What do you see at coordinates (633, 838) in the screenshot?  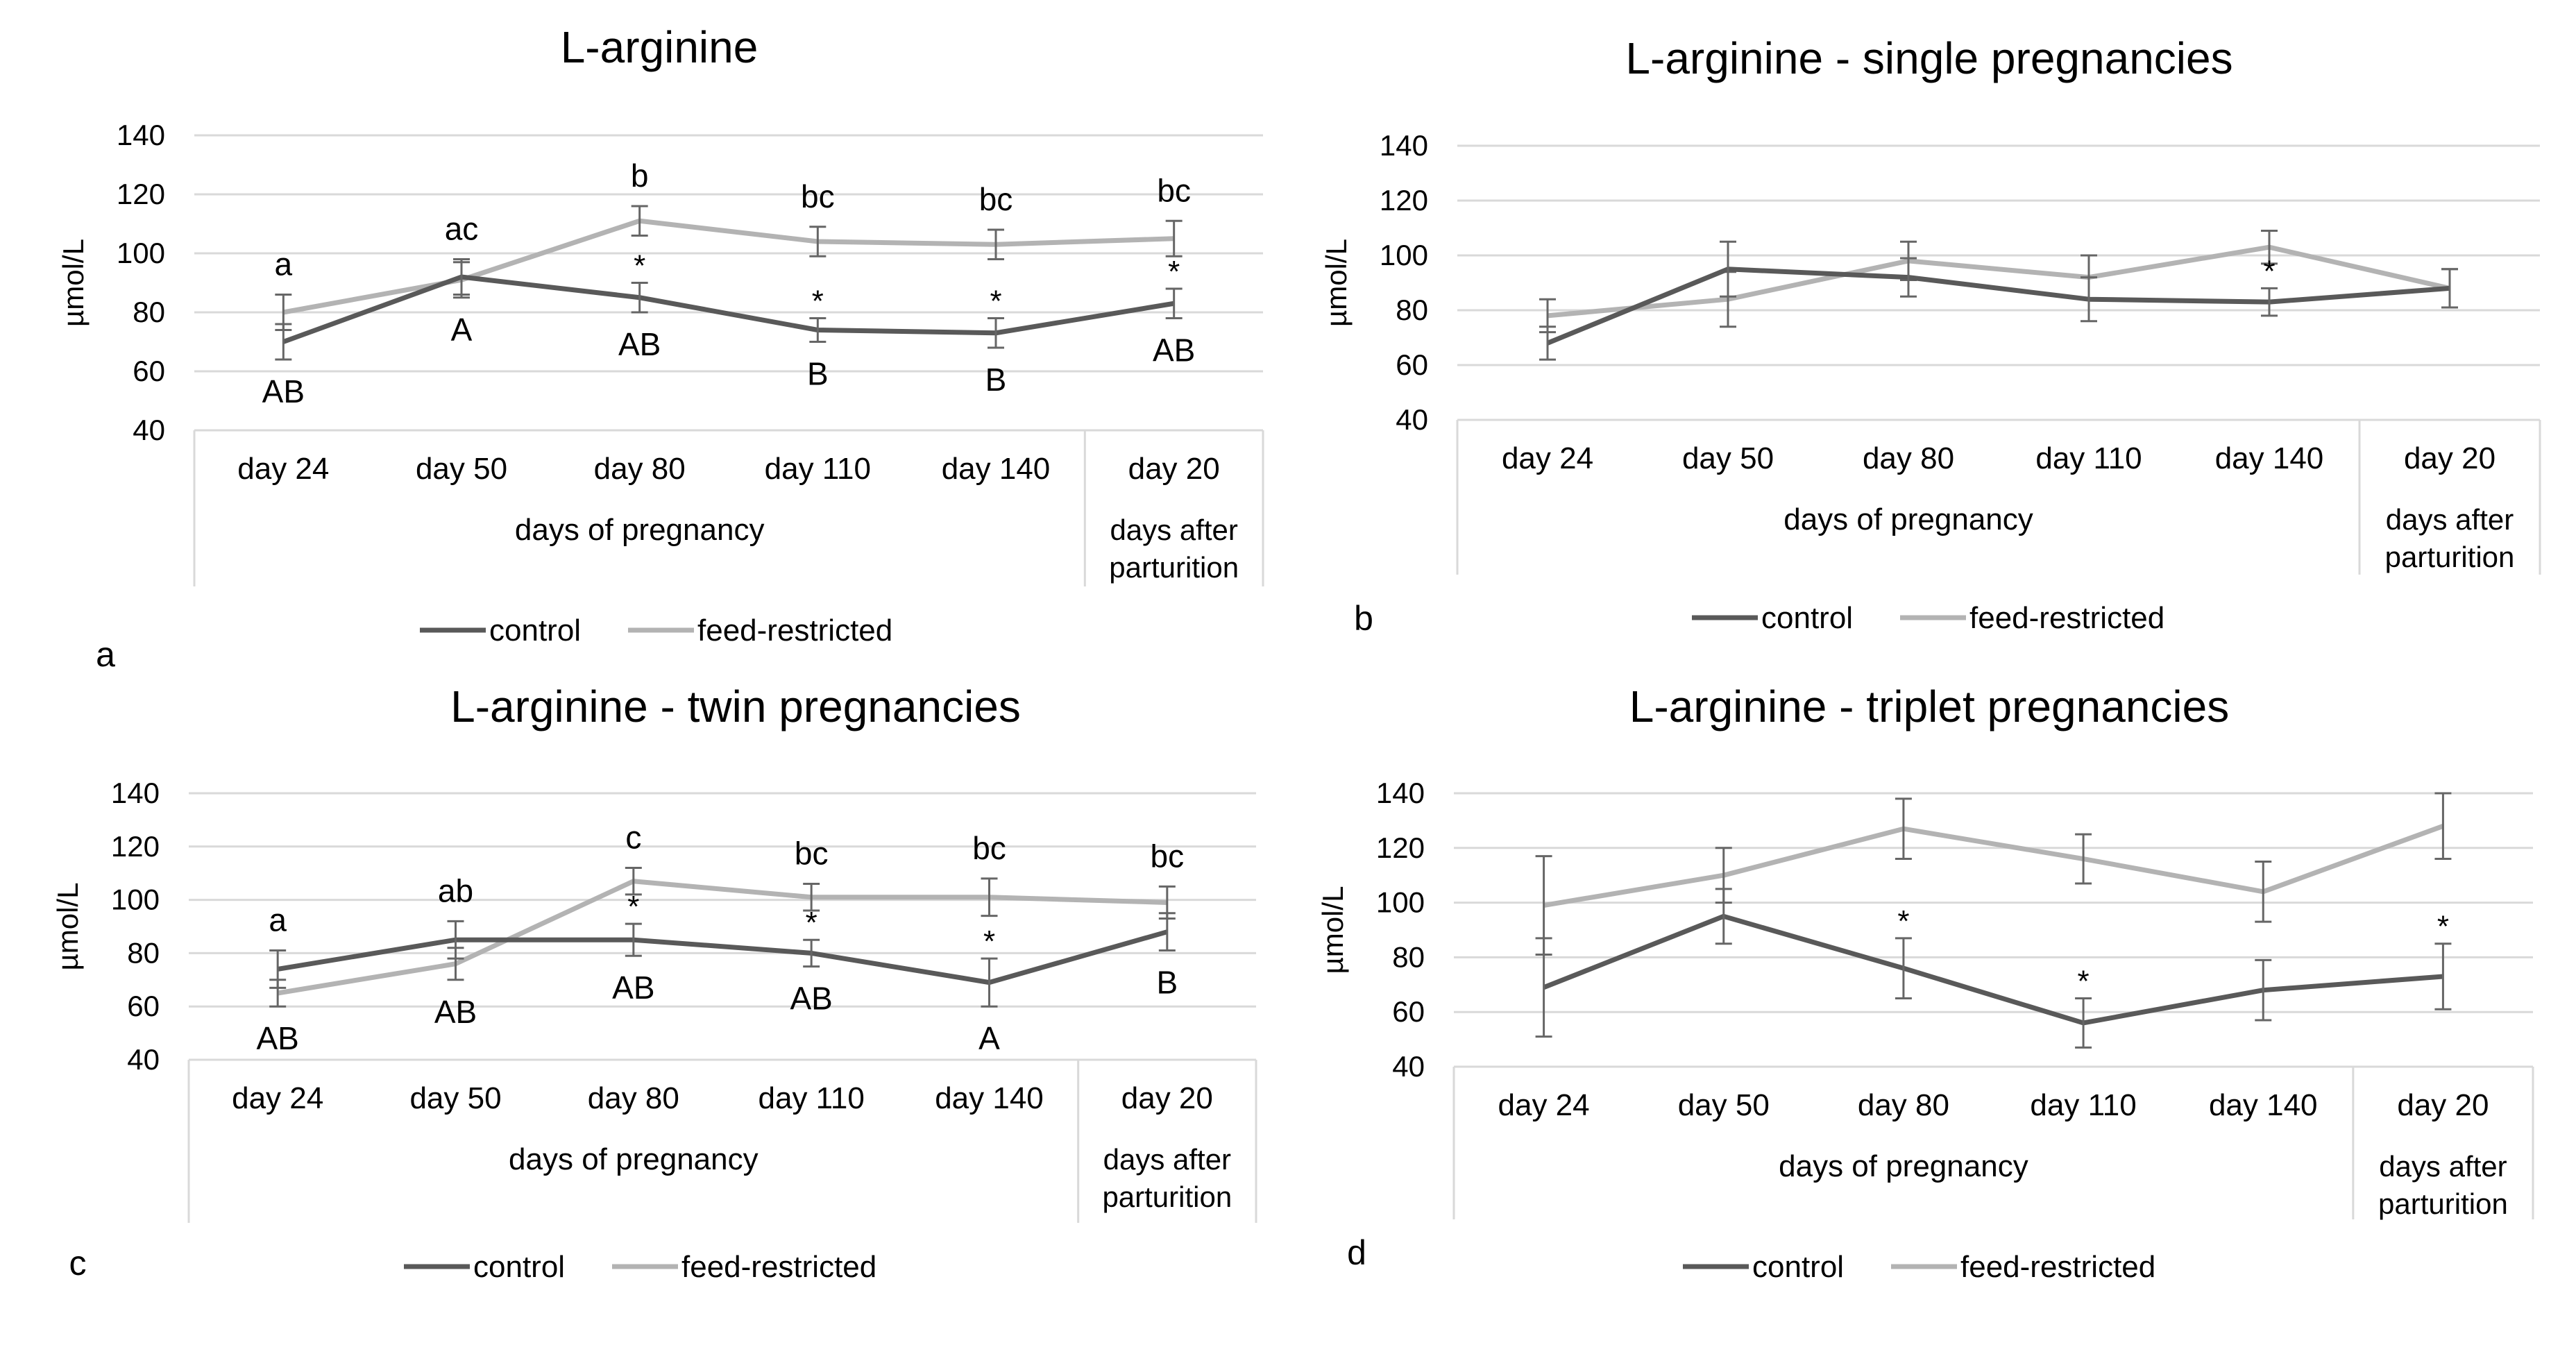 I see `feed-restricted-annotation: c` at bounding box center [633, 838].